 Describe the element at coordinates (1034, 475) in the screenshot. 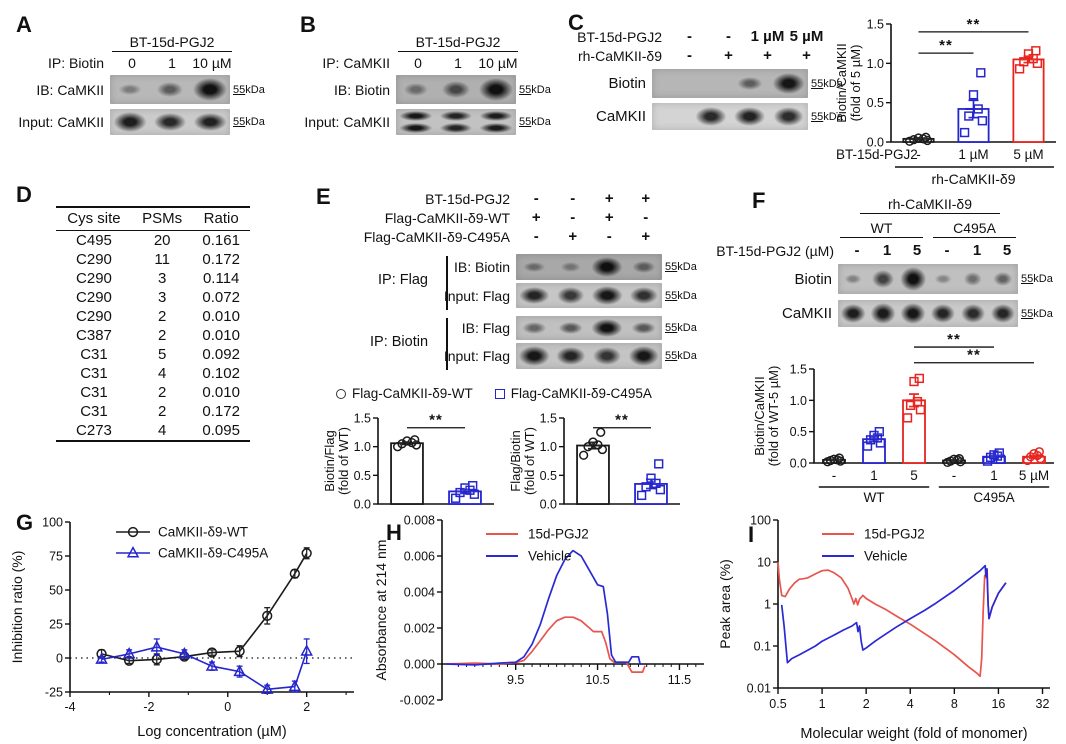

I see `svg-text: 5 µM` at that location.